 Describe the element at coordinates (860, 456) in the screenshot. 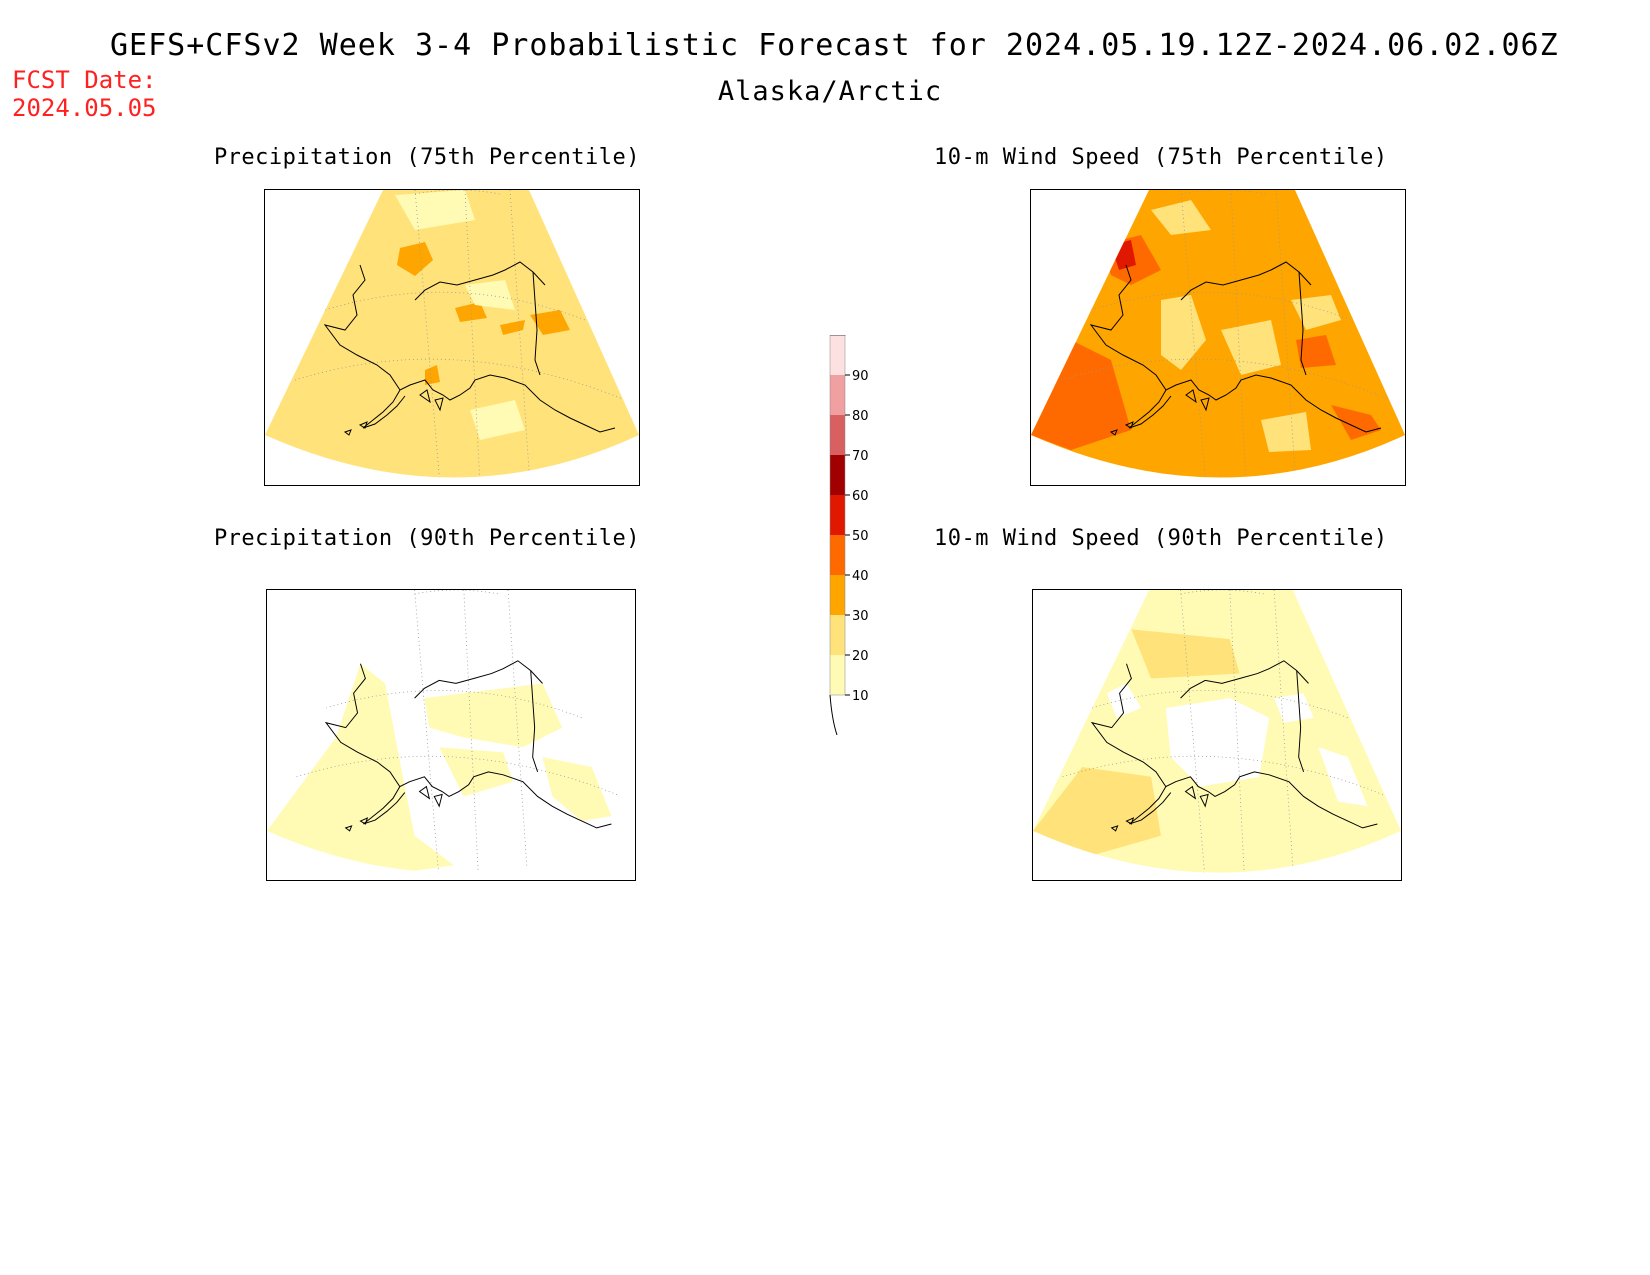

I see `colorbar-label-70: 70` at that location.